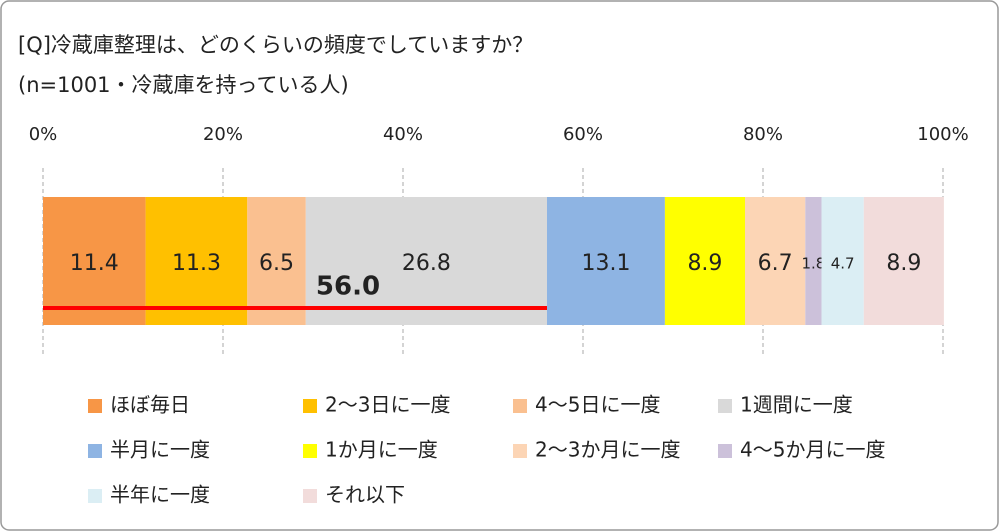 This screenshot has width=1000, height=532. What do you see at coordinates (813, 264) in the screenshot?
I see `value-label: 1.8` at bounding box center [813, 264].